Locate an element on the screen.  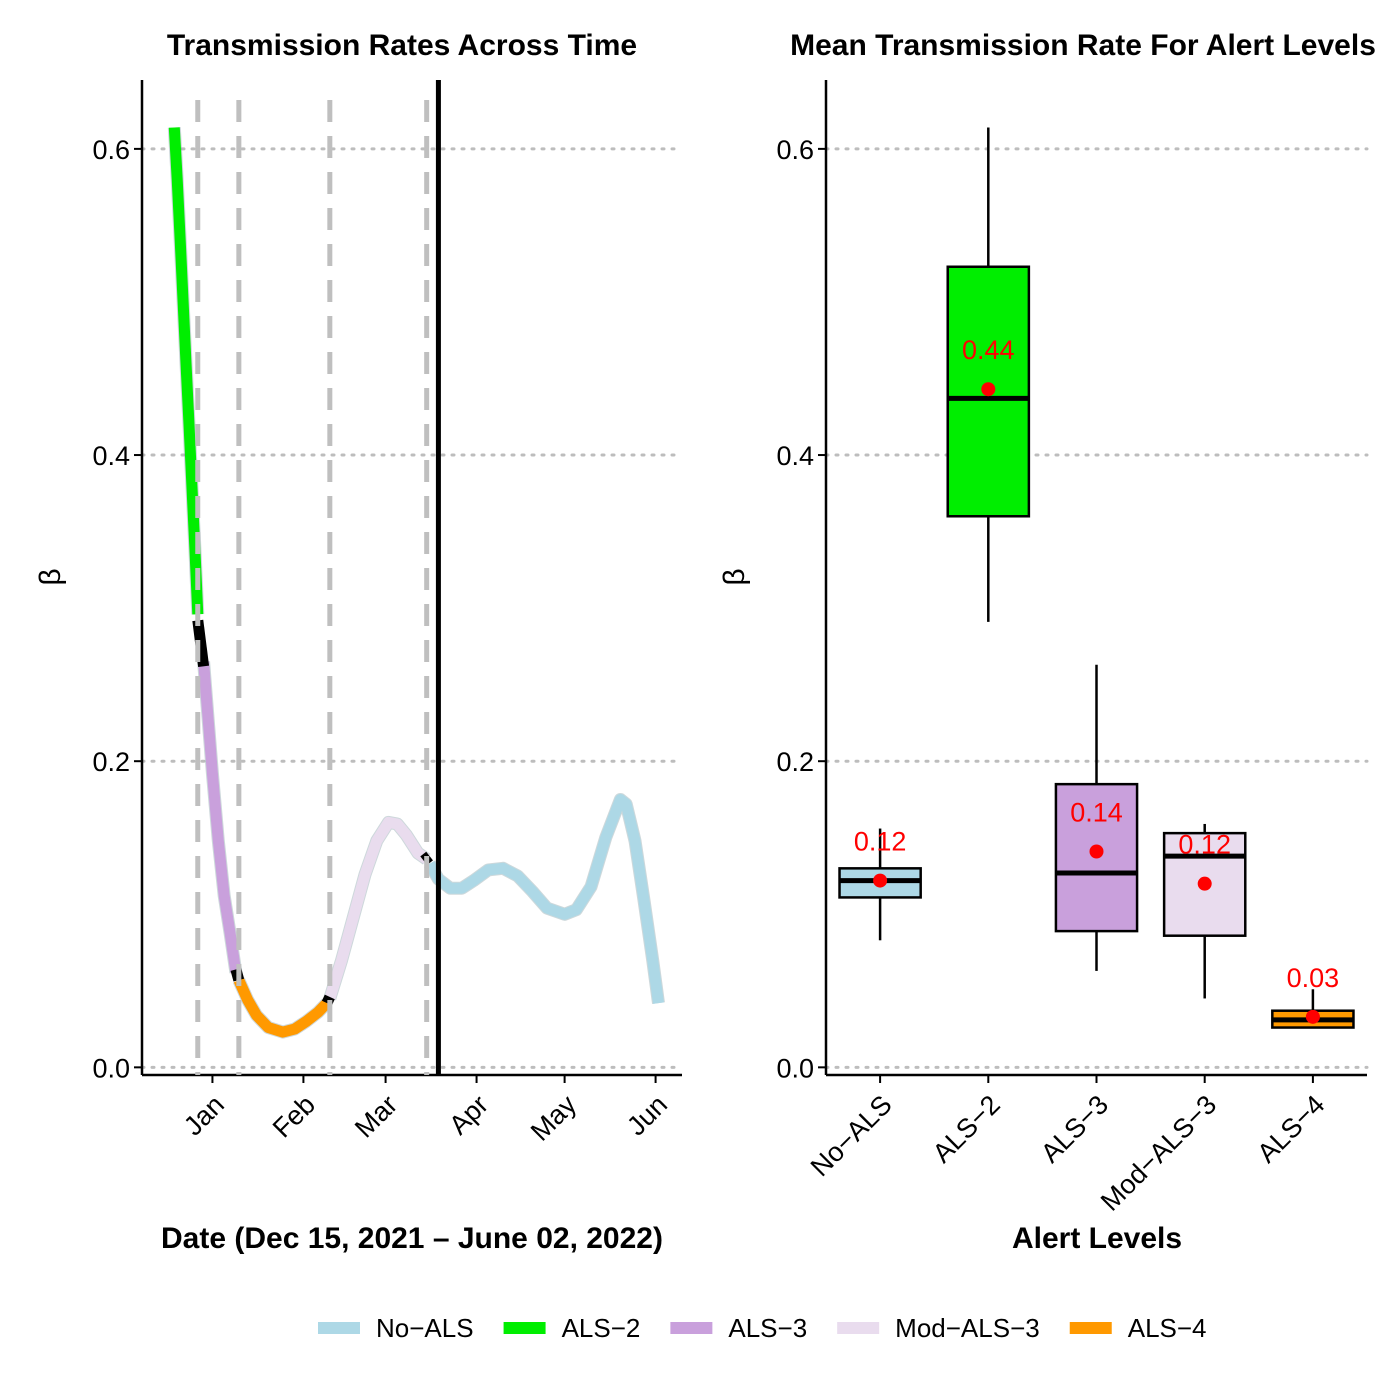
series-line-no-als is located at coordinates (544, 899).